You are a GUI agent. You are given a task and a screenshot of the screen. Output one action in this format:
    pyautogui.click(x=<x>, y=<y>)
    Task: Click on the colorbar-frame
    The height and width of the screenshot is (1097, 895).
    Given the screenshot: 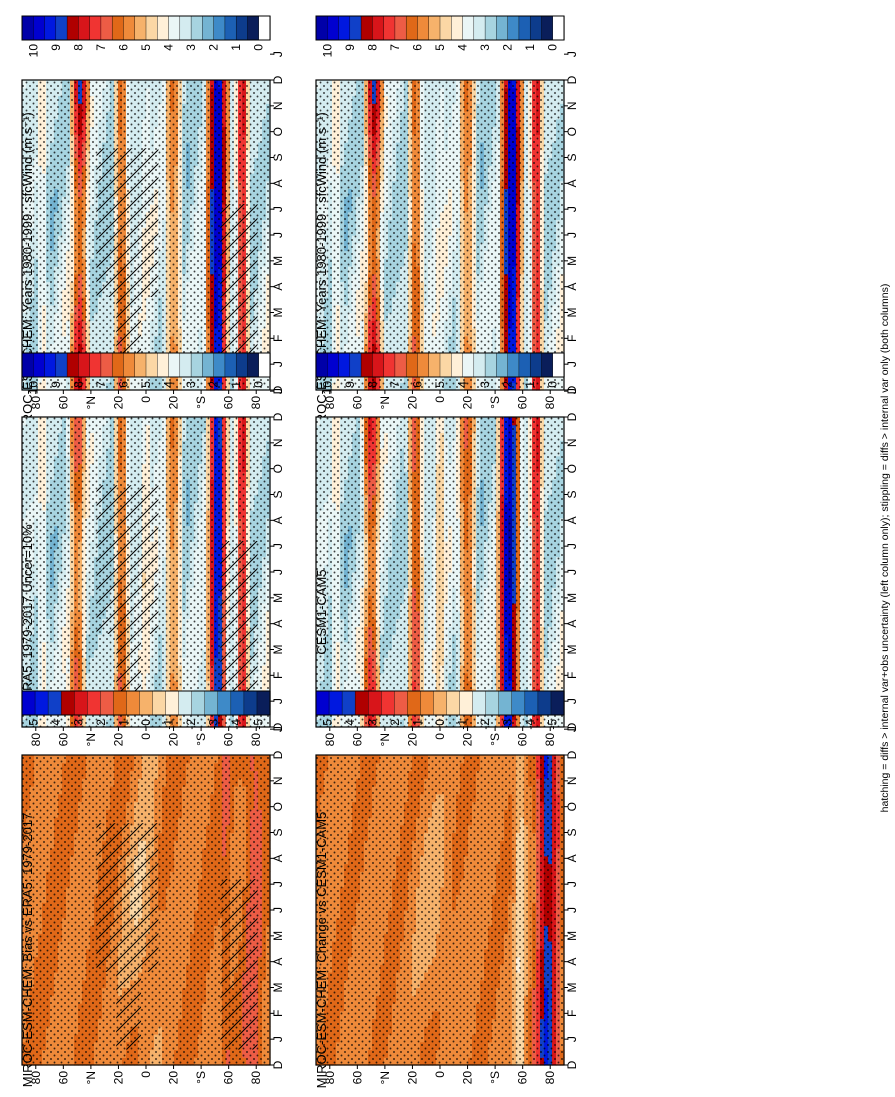 What is the action you would take?
    pyautogui.click(x=146, y=28)
    